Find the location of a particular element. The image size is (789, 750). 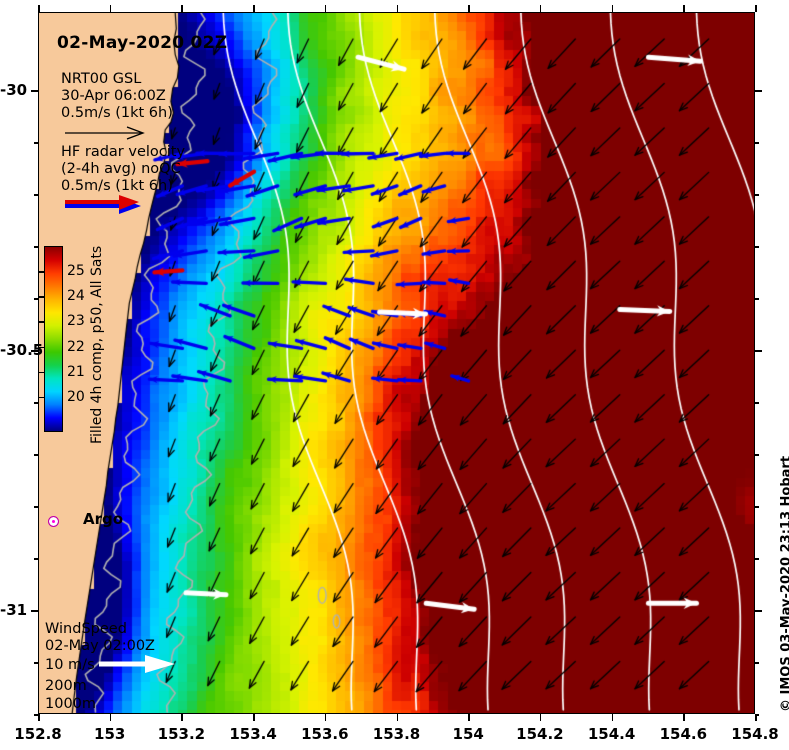

colorbar-title: Filled 4h comp, p50, All Sats is located at coordinates (97, 344).